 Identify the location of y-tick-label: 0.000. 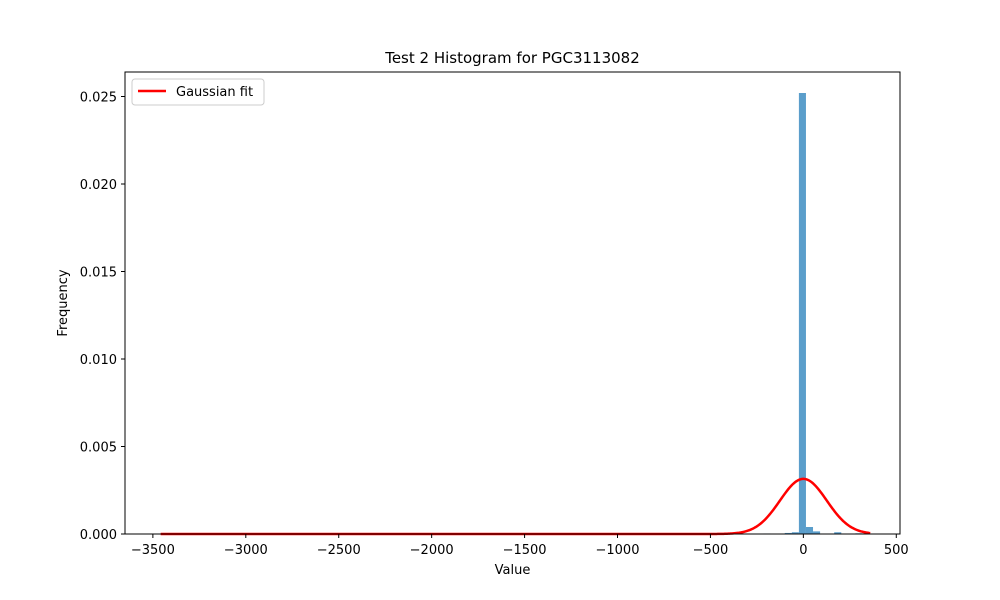
(98, 535).